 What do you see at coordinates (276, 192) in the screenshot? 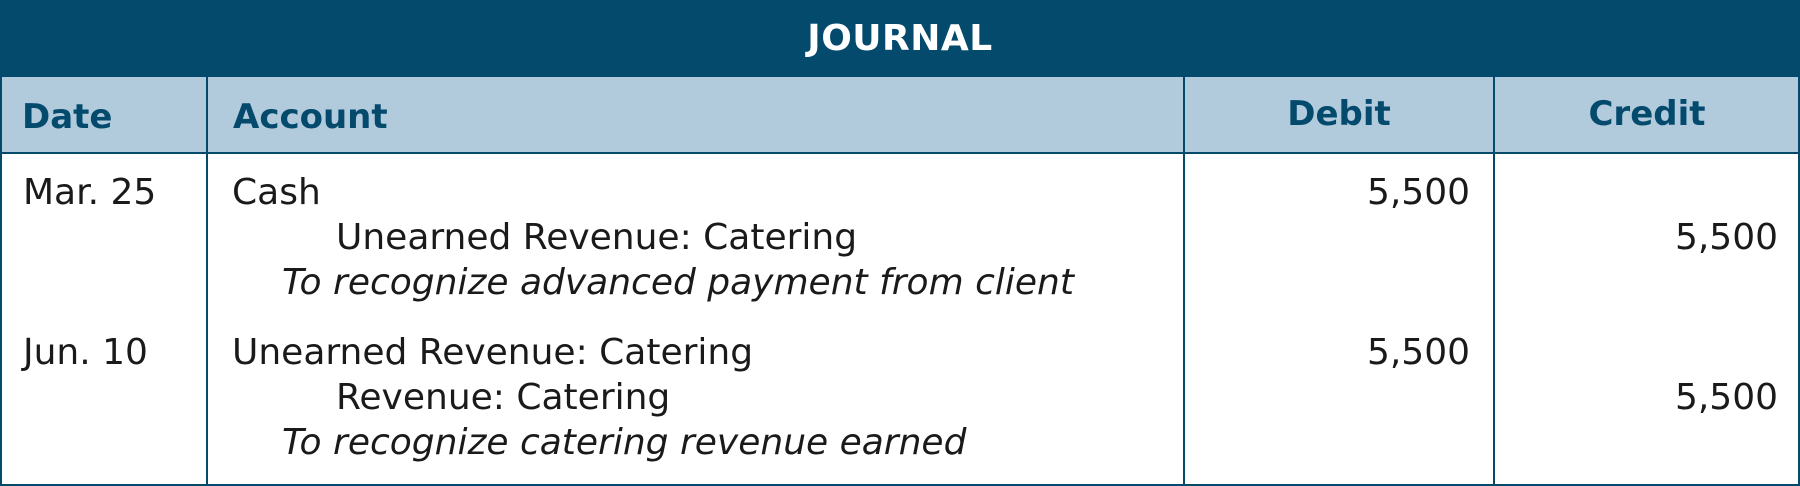
I see `entry-debit-account: Cash` at bounding box center [276, 192].